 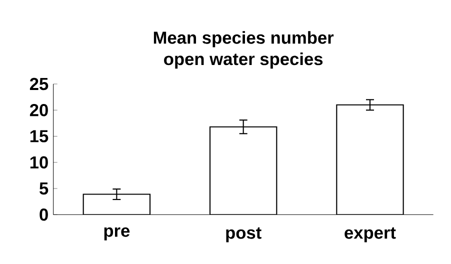 What do you see at coordinates (244, 234) in the screenshot?
I see `x-tick-label: post` at bounding box center [244, 234].